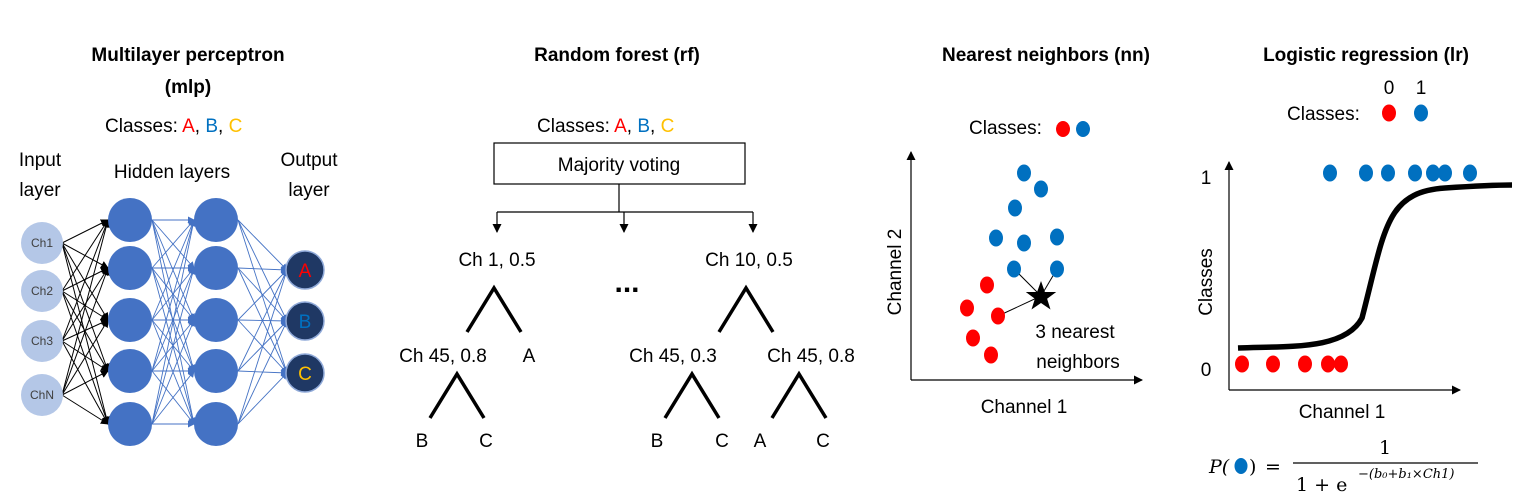 This screenshot has width=1520, height=501. Describe the element at coordinates (895, 272) in the screenshot. I see `nn-ylabel: Channel 2` at that location.